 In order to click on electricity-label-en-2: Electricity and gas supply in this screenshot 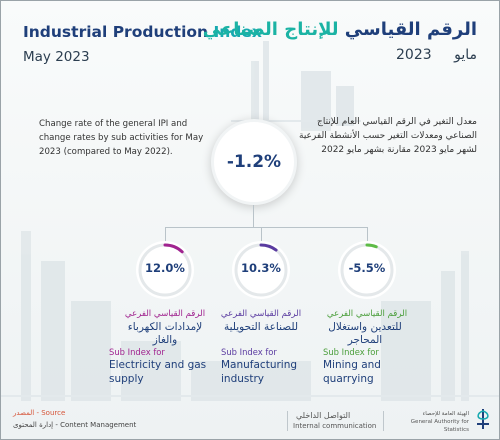, I will do `click(158, 372)`.